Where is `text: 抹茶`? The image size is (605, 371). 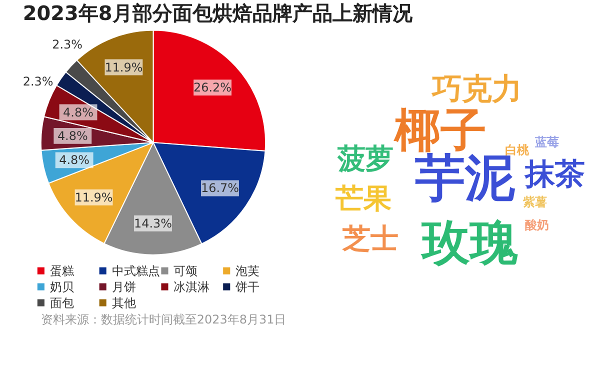 text: 抹茶 is located at coordinates (555, 174).